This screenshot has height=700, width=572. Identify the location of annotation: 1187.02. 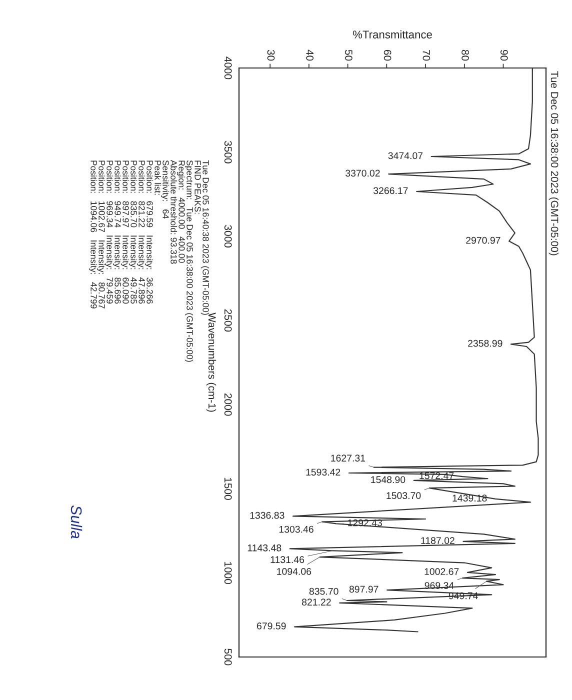
(437, 540).